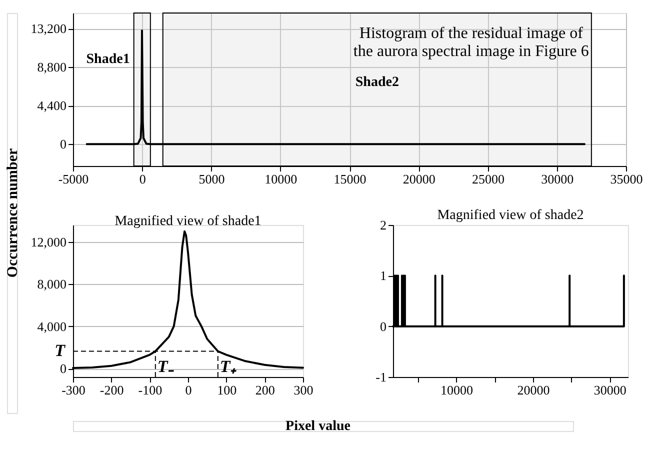 The image size is (670, 450). I want to click on x-tick-label: 300, so click(304, 390).